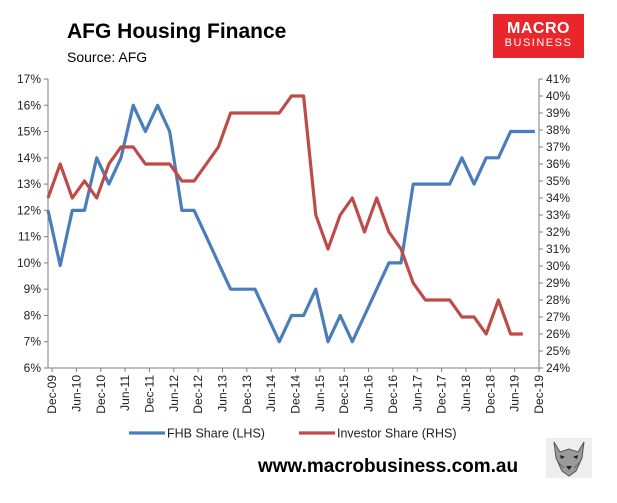 This screenshot has width=617, height=503. Describe the element at coordinates (29, 263) in the screenshot. I see `left-tick-label: 10%` at that location.